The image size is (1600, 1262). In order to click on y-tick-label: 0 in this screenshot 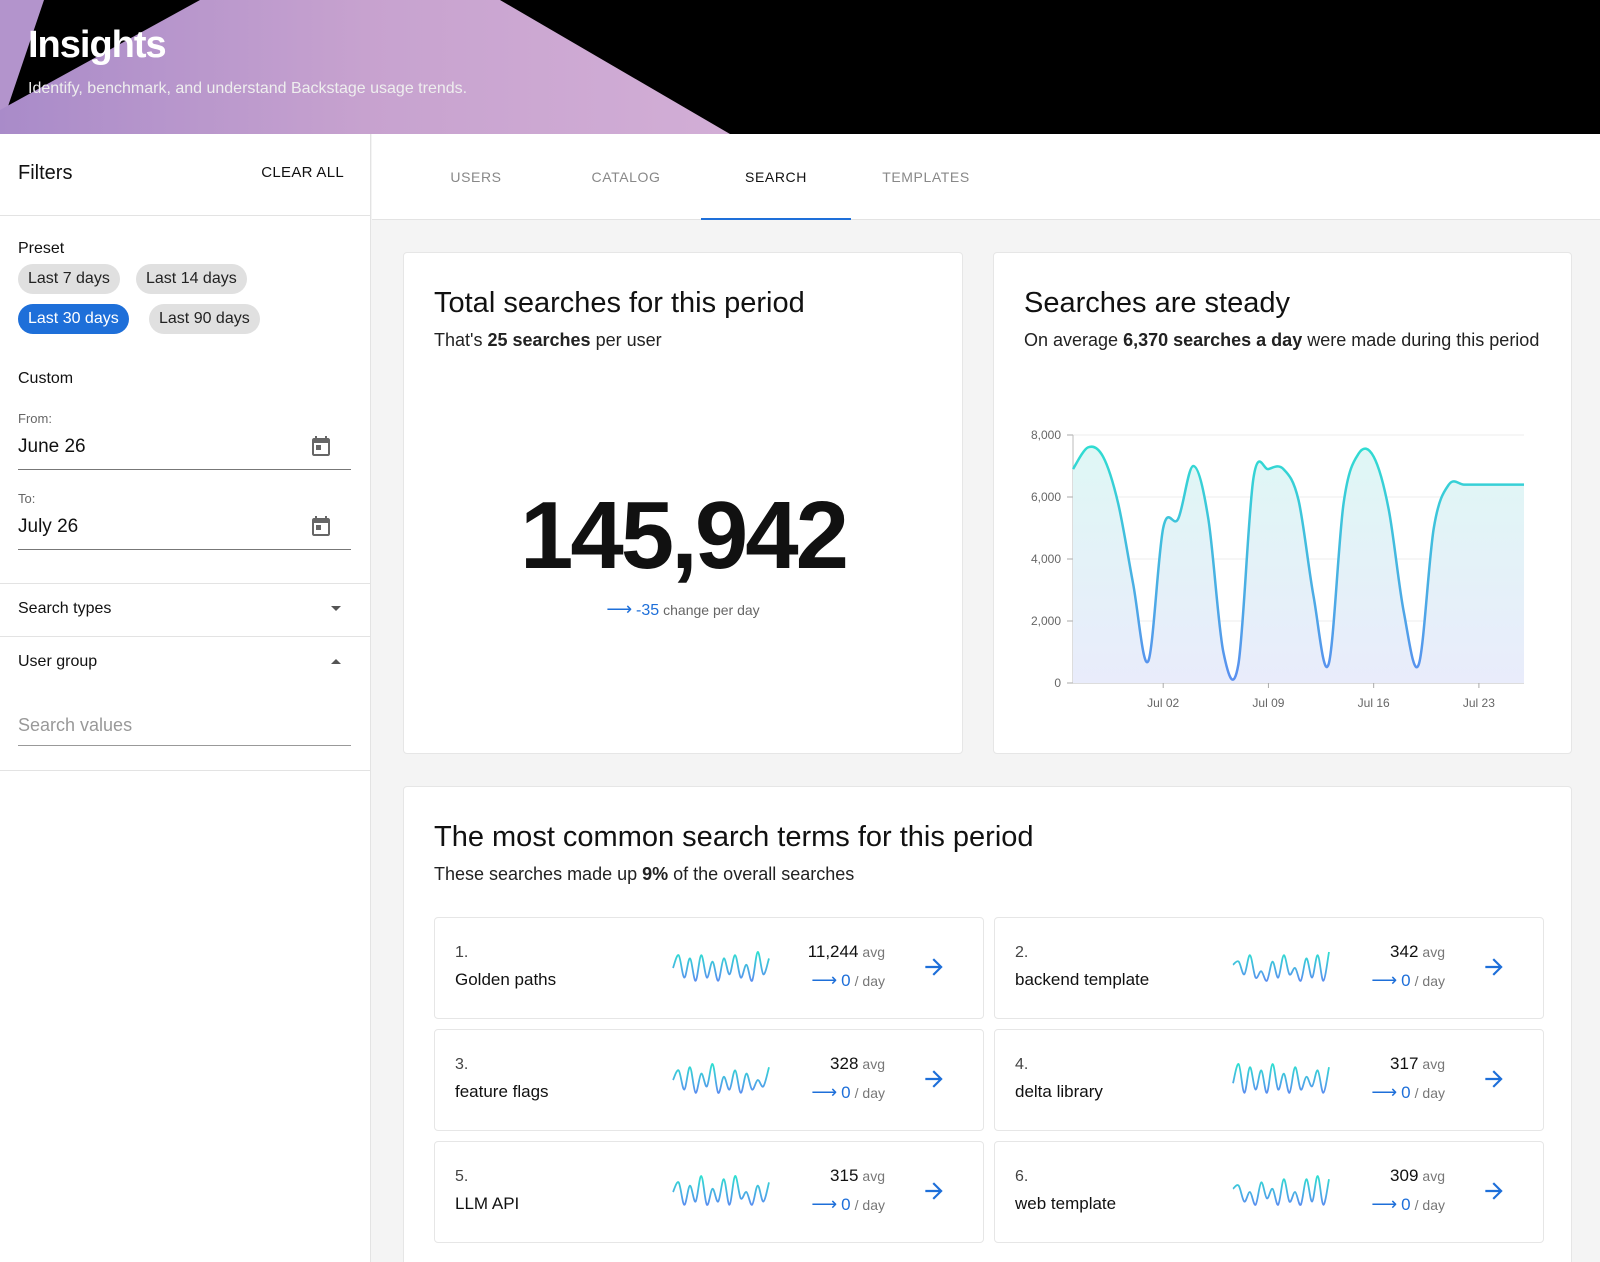, I will do `click(1057, 683)`.